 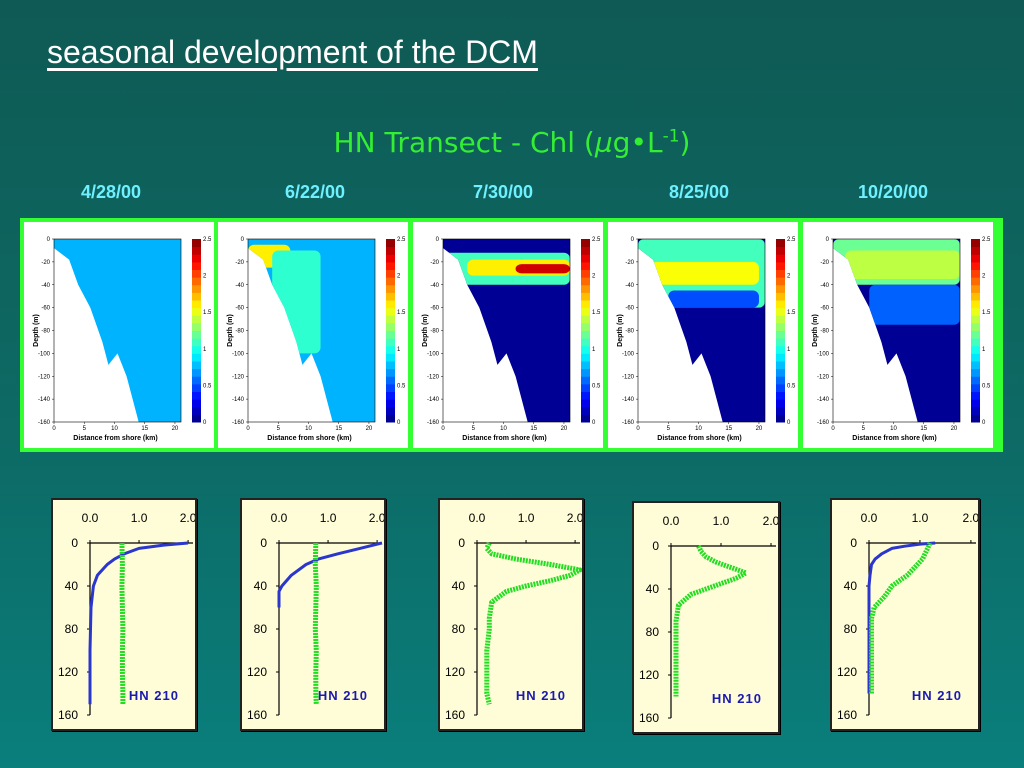 I want to click on date-label: 10/20/00, so click(x=893, y=192).